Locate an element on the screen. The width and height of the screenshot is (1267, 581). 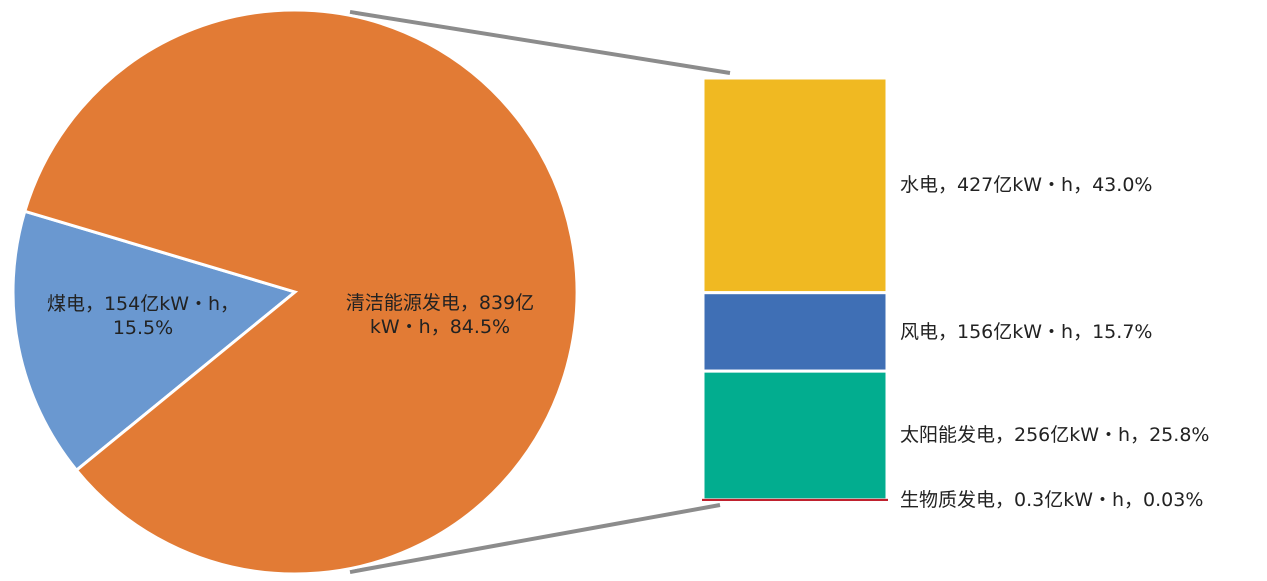
data-label: 清洁能源发电，839亿kW・h，84.5% is located at coordinates (440, 315).